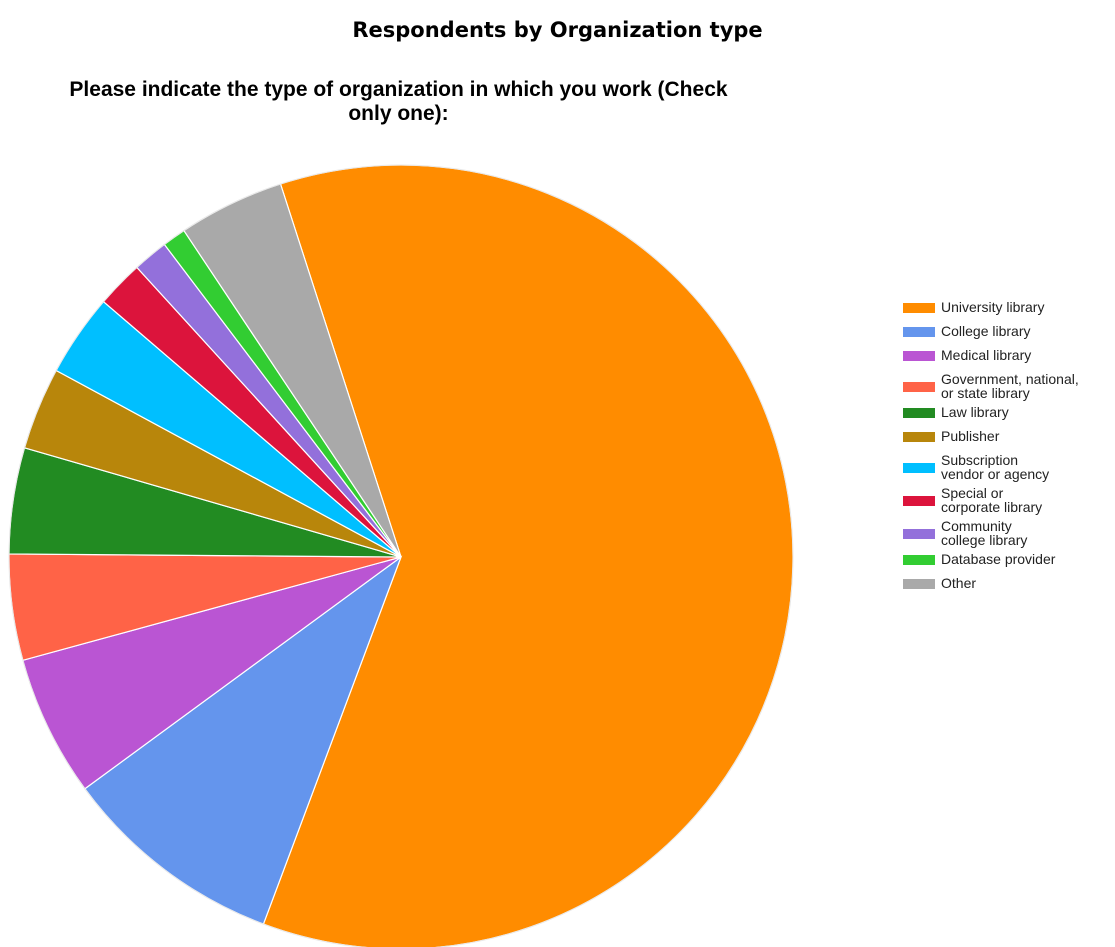 The width and height of the screenshot is (1115, 947). I want to click on legend-item: Subscription vendor or agency, so click(1006, 468).